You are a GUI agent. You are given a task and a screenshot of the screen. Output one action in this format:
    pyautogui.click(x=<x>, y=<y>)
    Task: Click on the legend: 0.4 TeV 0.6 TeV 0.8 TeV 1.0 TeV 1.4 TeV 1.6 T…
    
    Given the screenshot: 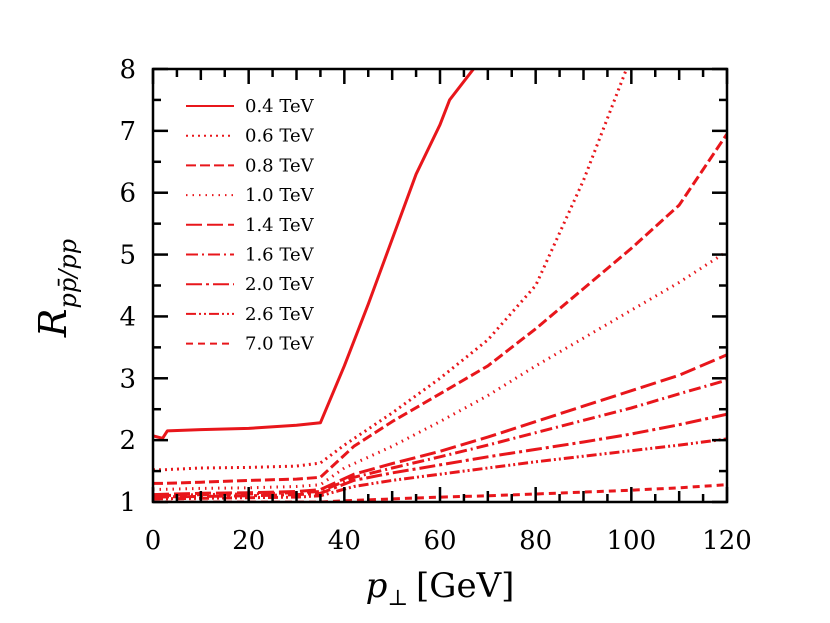 What is the action you would take?
    pyautogui.click(x=250, y=225)
    